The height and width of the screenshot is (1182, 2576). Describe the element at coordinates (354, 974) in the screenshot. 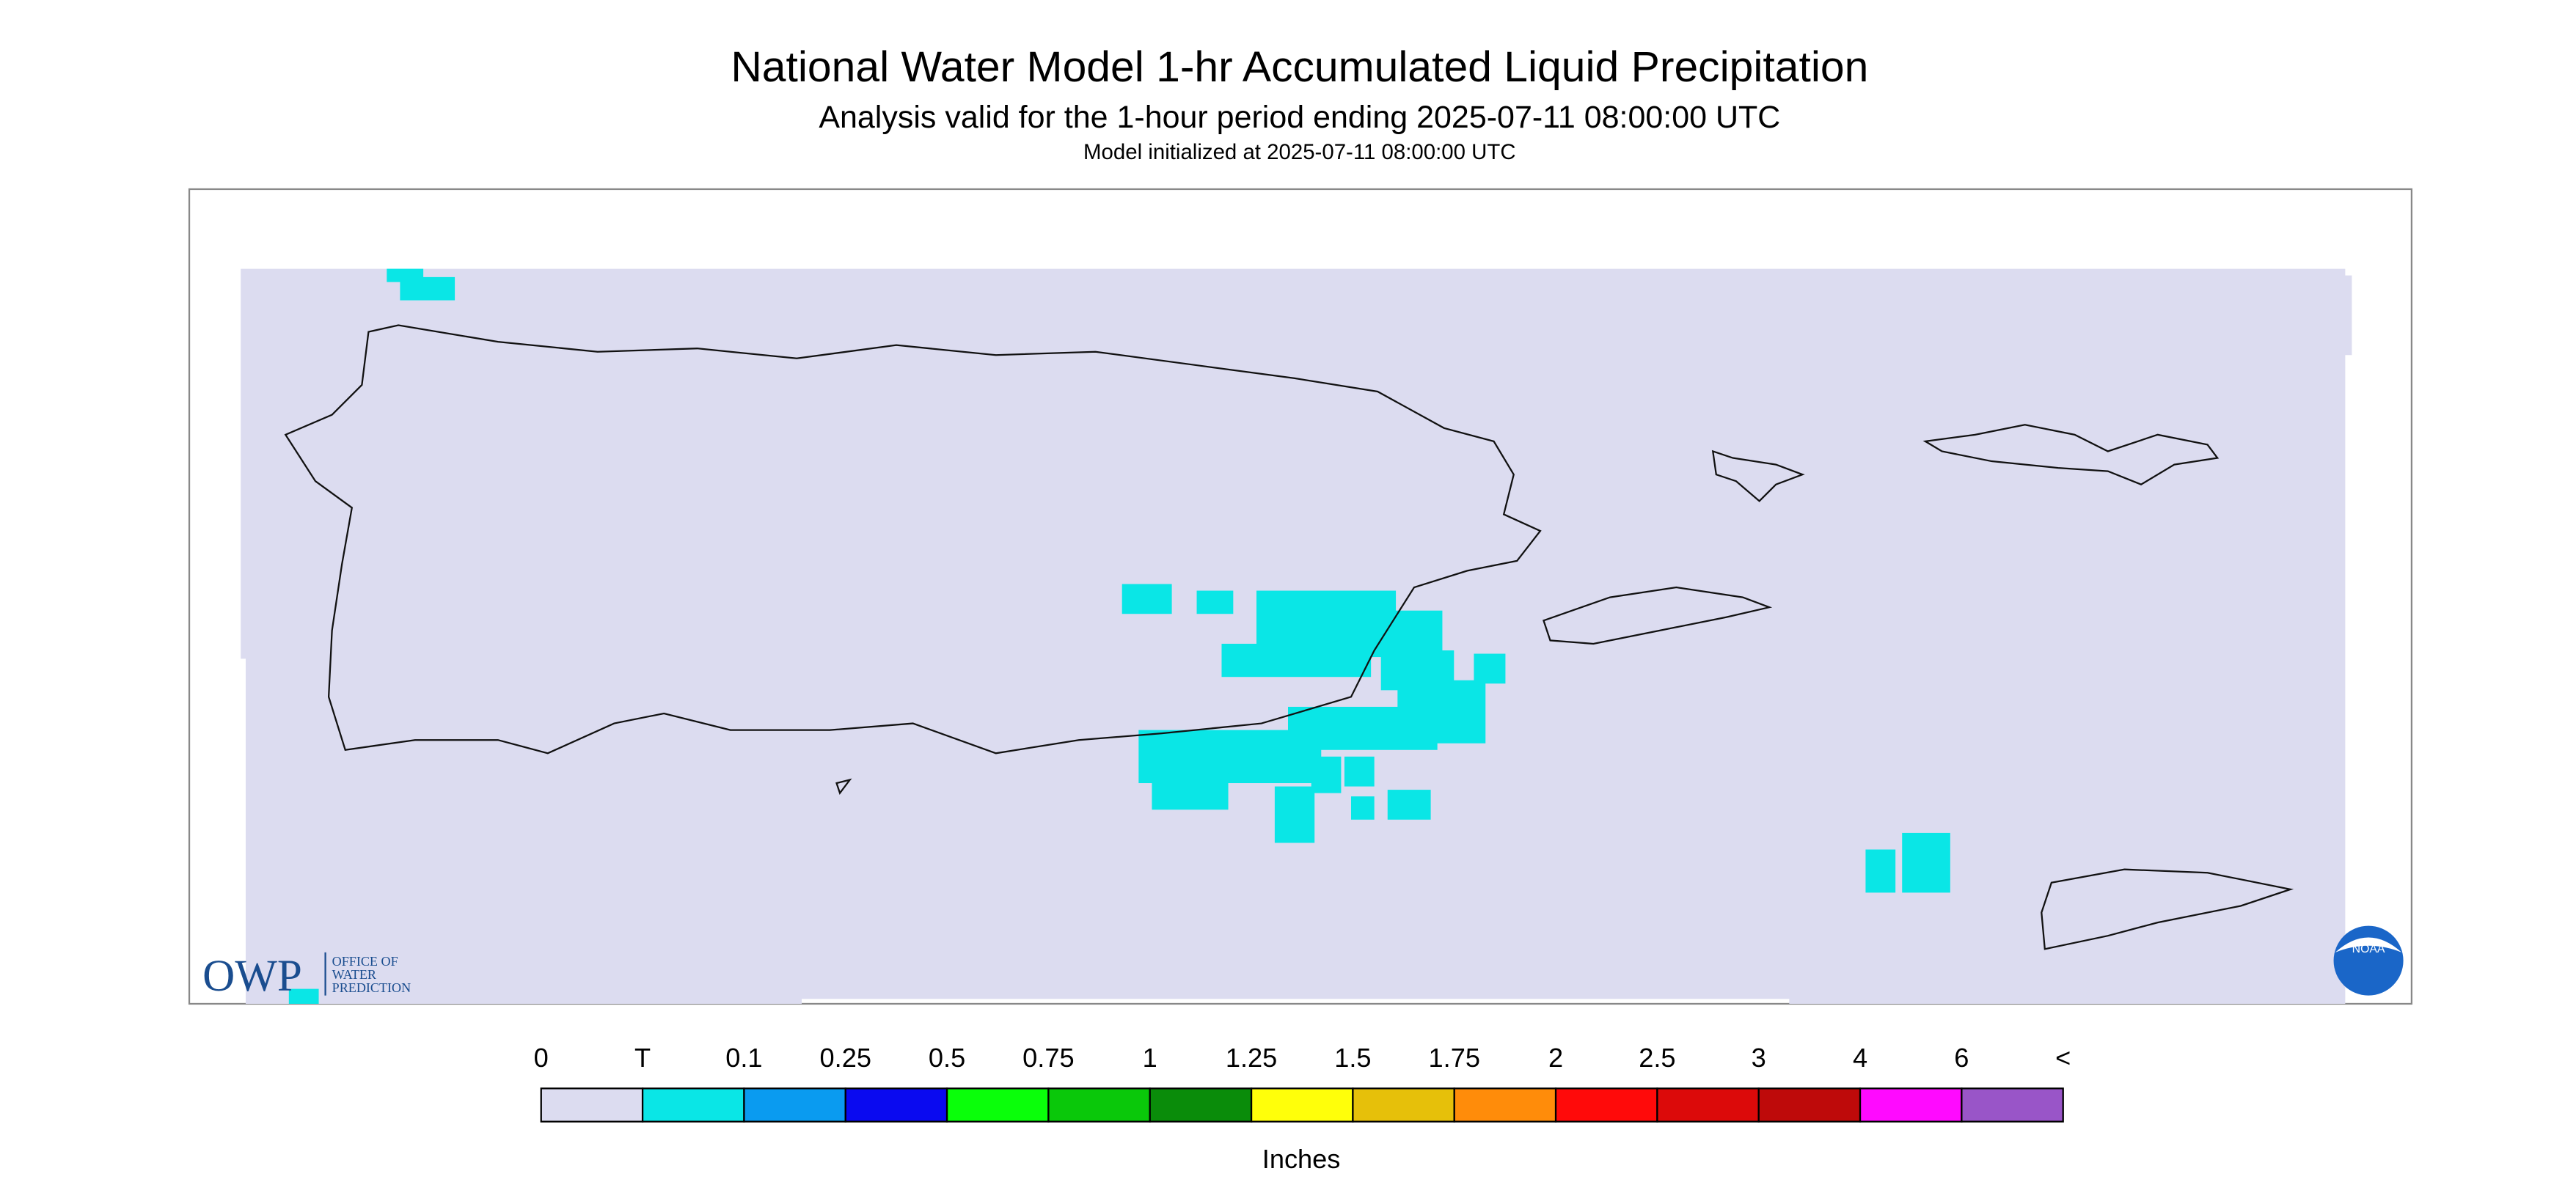

I see `office-text: WATER` at that location.